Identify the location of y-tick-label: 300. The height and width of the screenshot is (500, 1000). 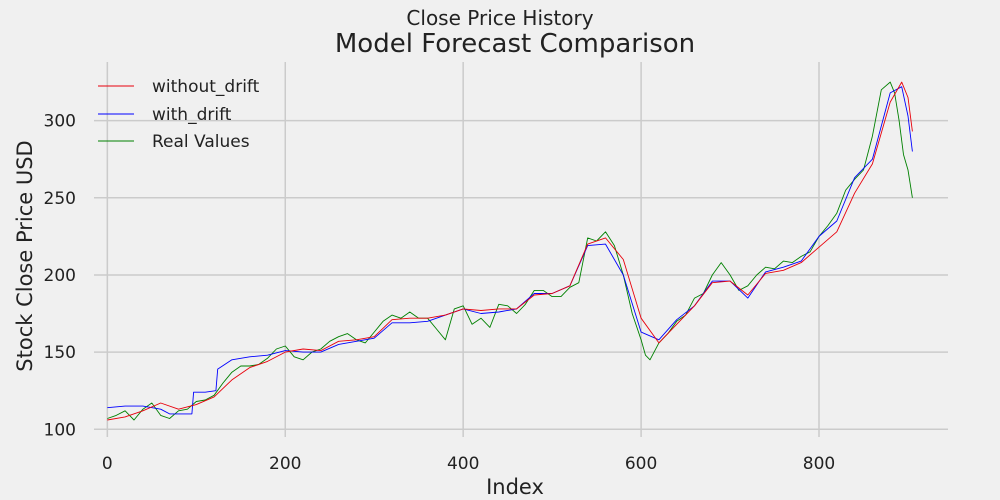
(60, 122).